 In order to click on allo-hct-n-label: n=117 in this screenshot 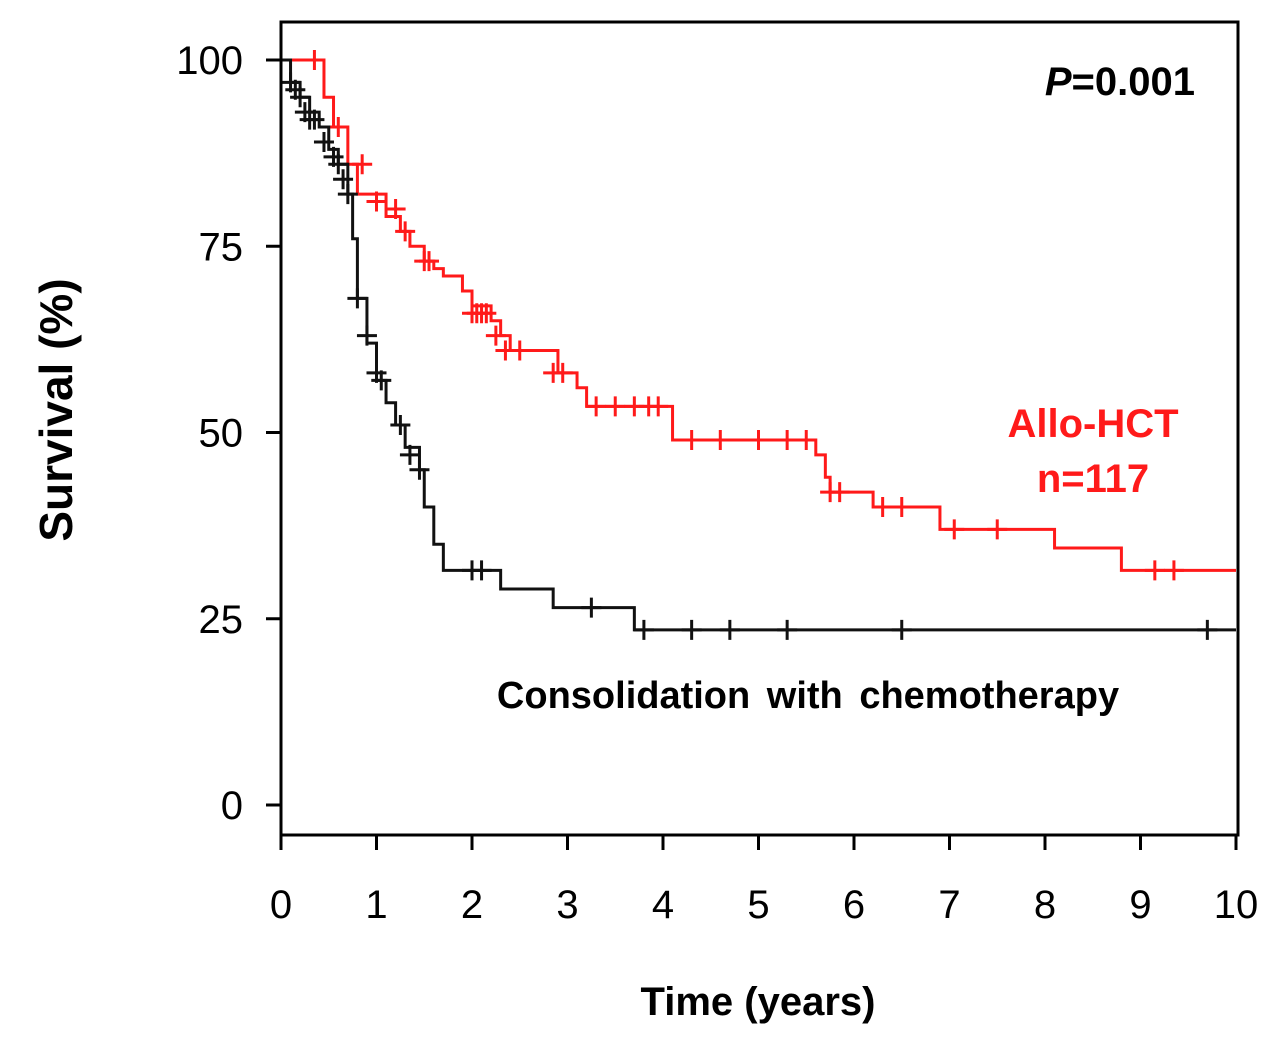, I will do `click(1093, 479)`.